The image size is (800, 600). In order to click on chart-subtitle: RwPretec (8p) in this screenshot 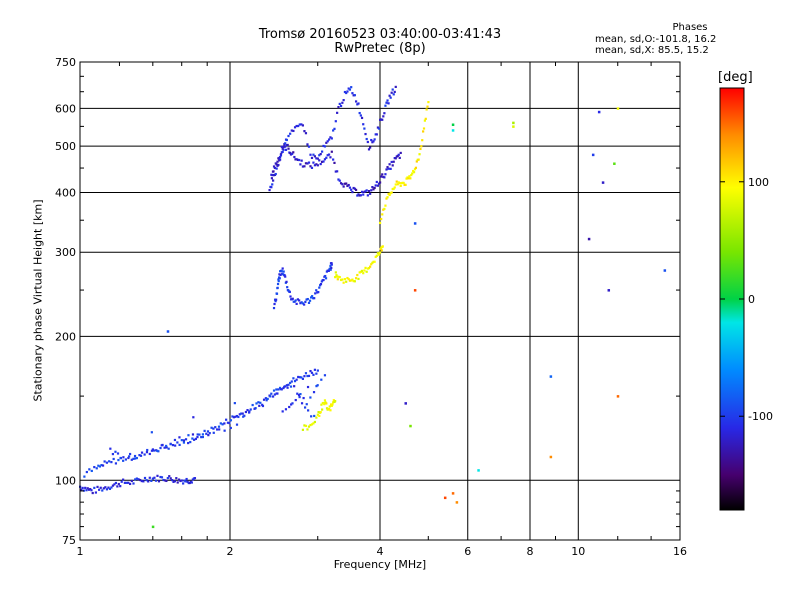, I will do `click(380, 48)`.